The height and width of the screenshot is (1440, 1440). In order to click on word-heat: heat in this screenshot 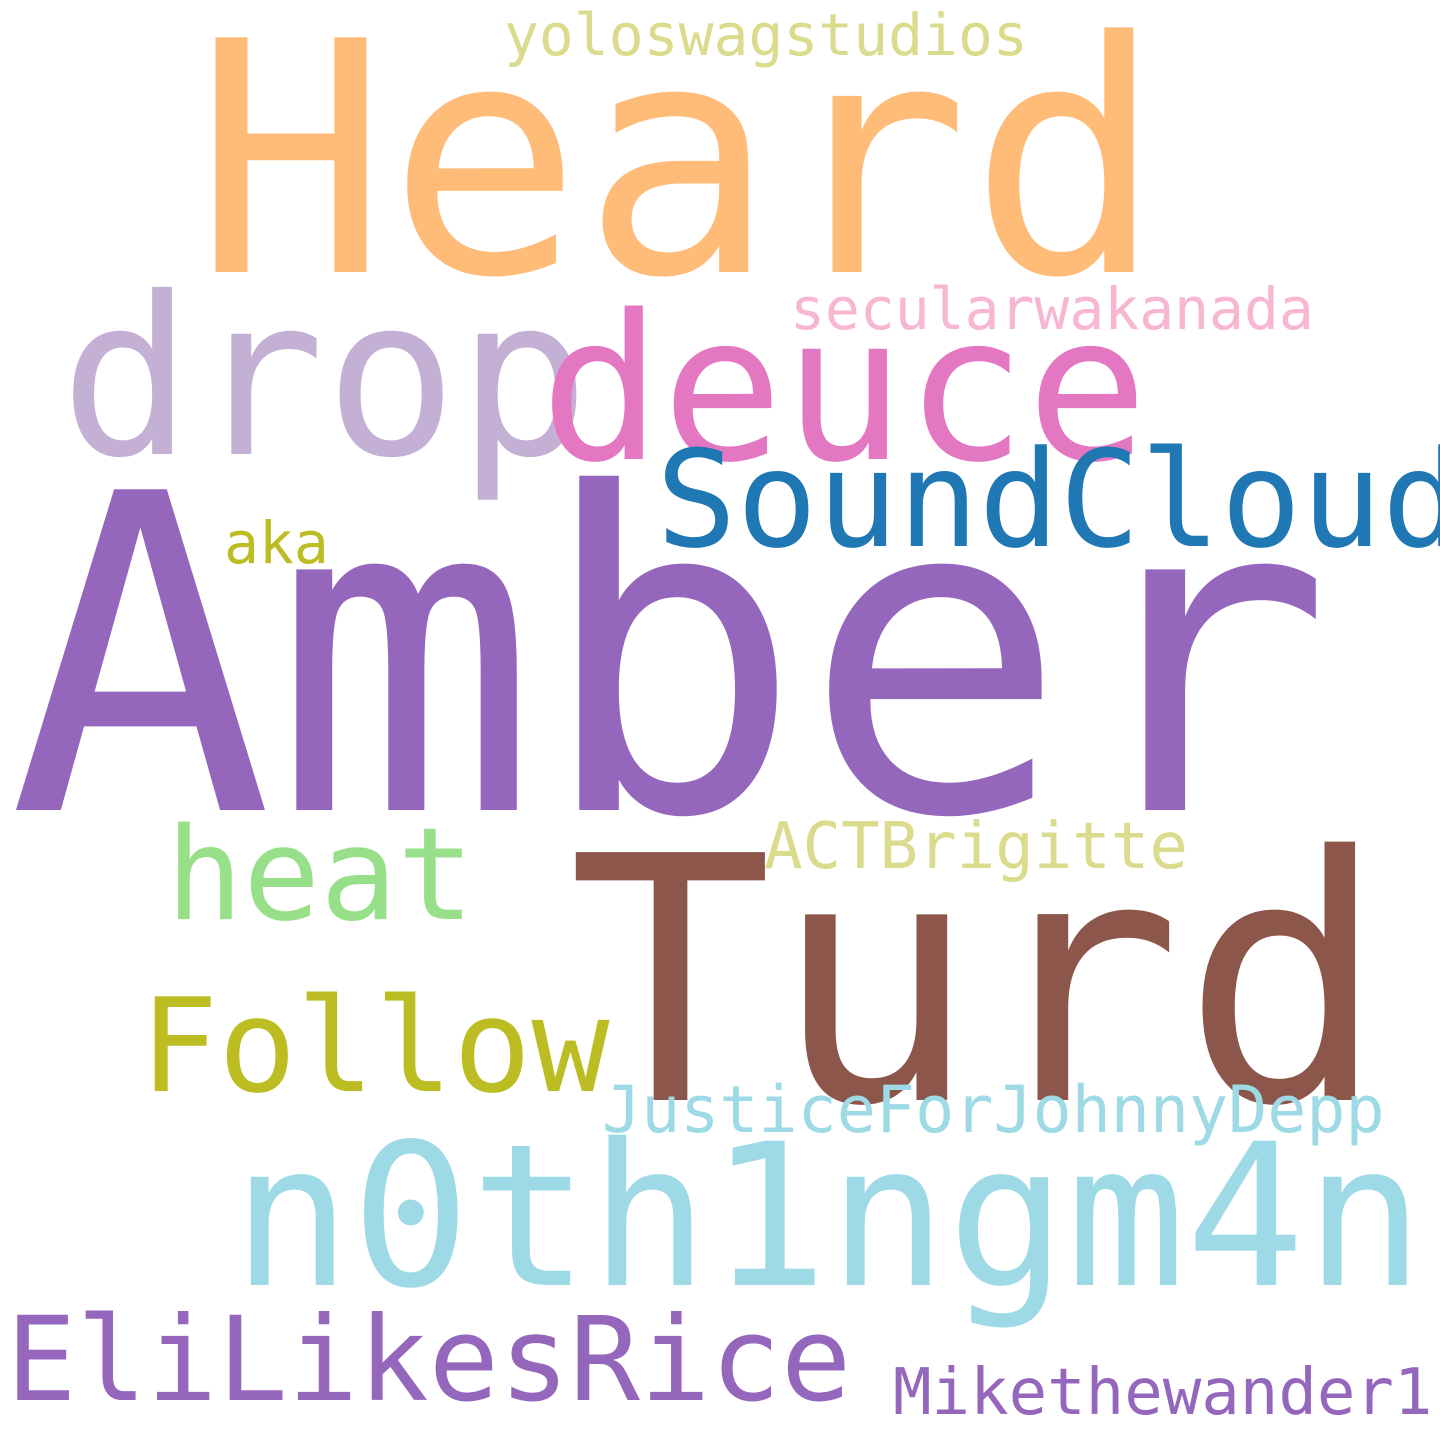, I will do `click(320, 875)`.